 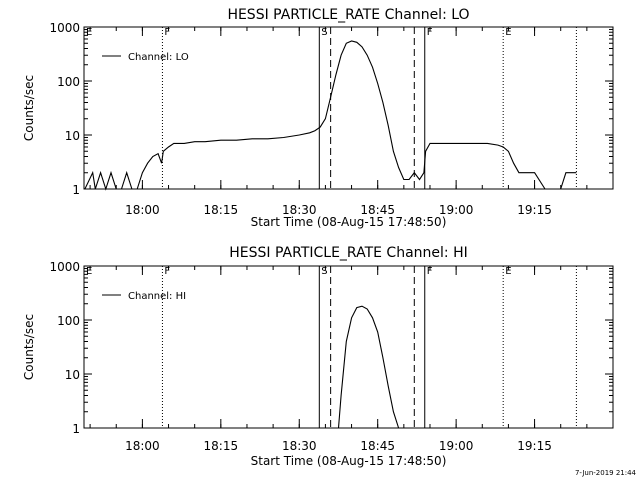 I want to click on chart-title: HESSI PARTICLE_RATE Channel: LO, so click(x=348, y=15).